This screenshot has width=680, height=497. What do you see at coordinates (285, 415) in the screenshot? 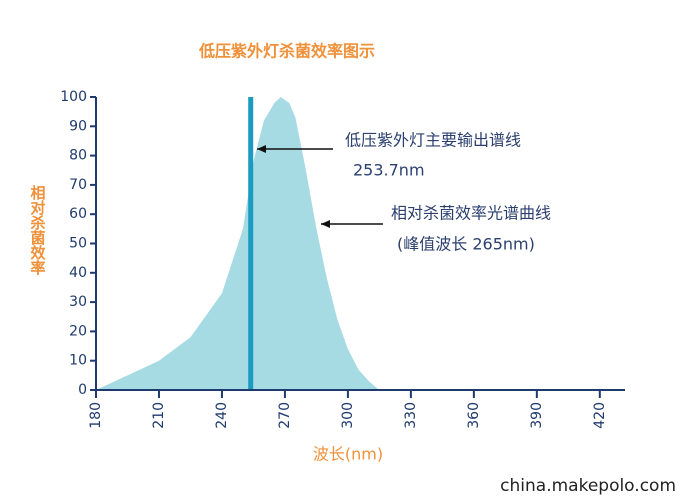
I see `x-tick-label: 270` at bounding box center [285, 415].